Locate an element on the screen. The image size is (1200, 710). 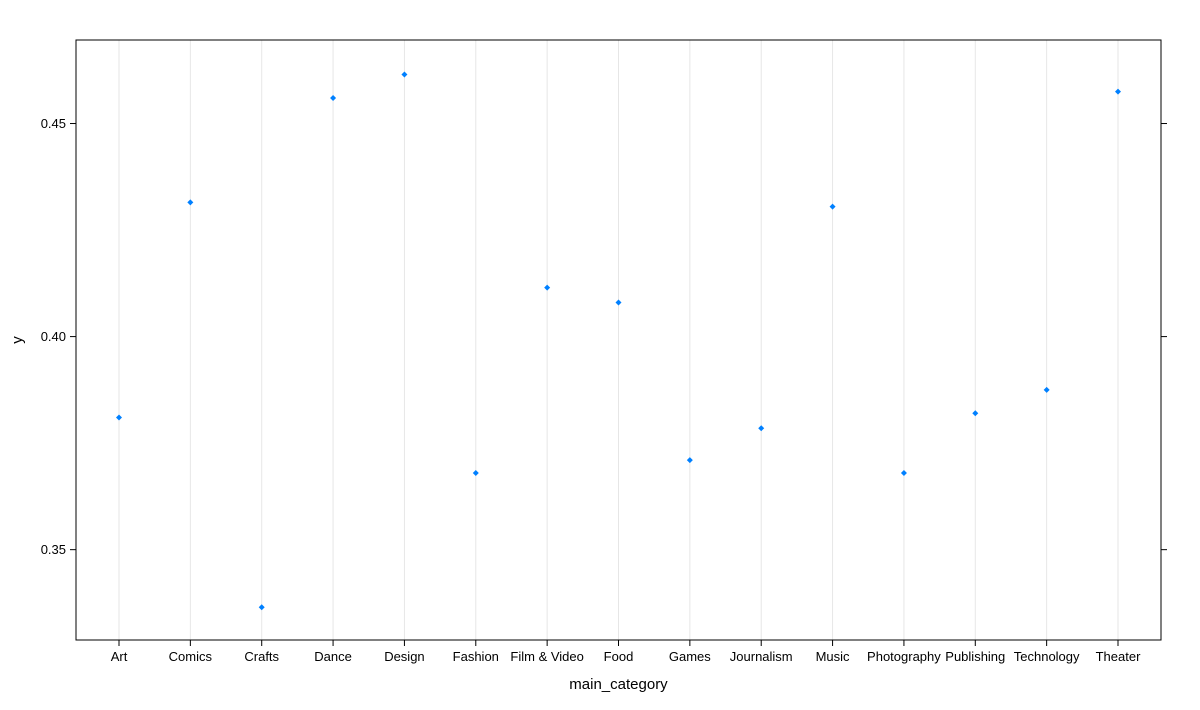
y-axis-title: y is located at coordinates (17, 340).